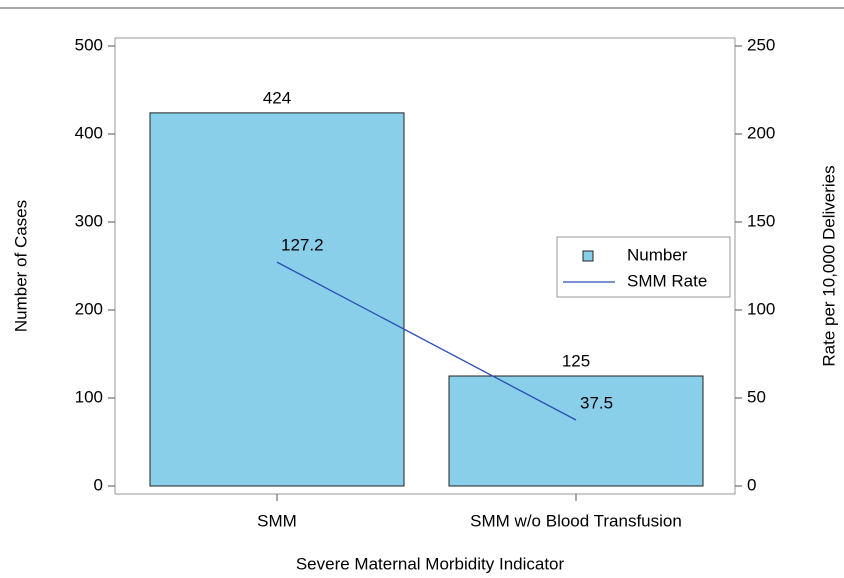  Describe the element at coordinates (643, 267) in the screenshot. I see `legend-box` at that location.